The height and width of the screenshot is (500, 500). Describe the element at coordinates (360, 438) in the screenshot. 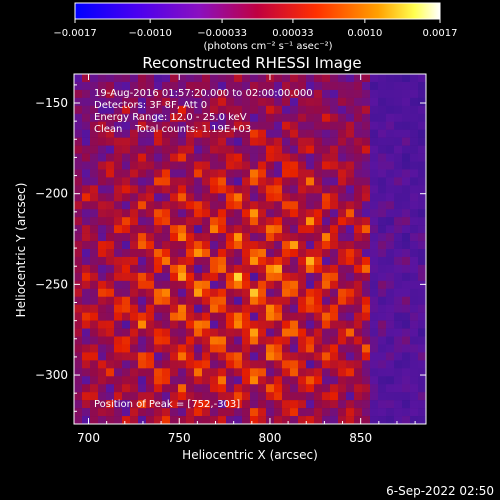

I see `x-tick-label: 850` at that location.